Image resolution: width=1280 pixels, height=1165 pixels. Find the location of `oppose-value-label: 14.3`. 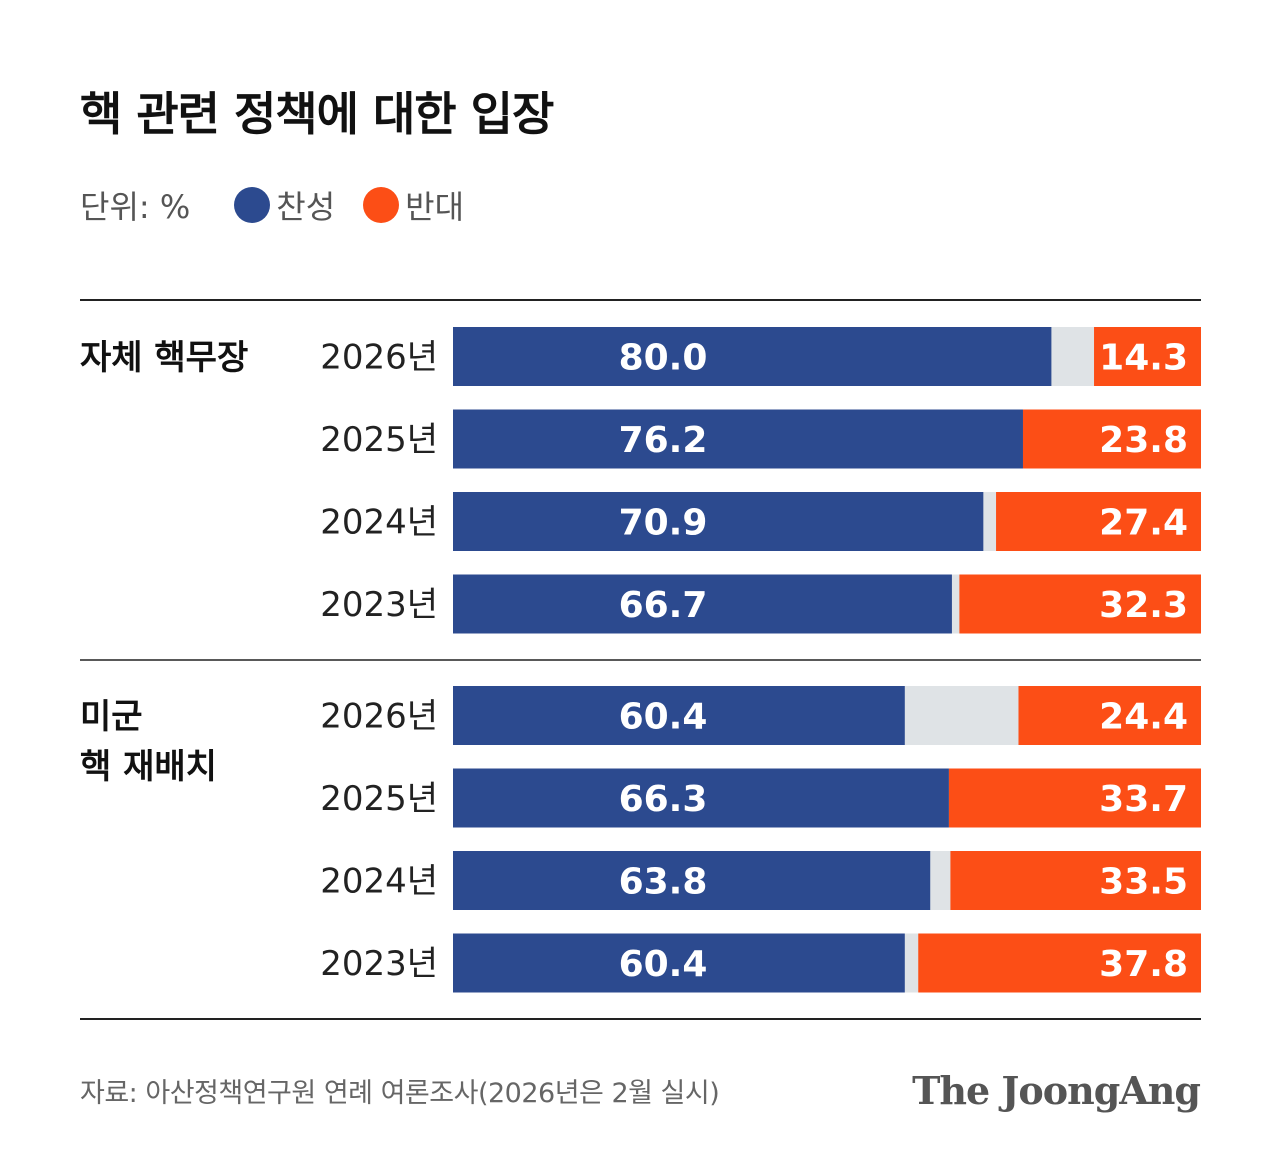

oppose-value-label: 14.3 is located at coordinates (1143, 358).